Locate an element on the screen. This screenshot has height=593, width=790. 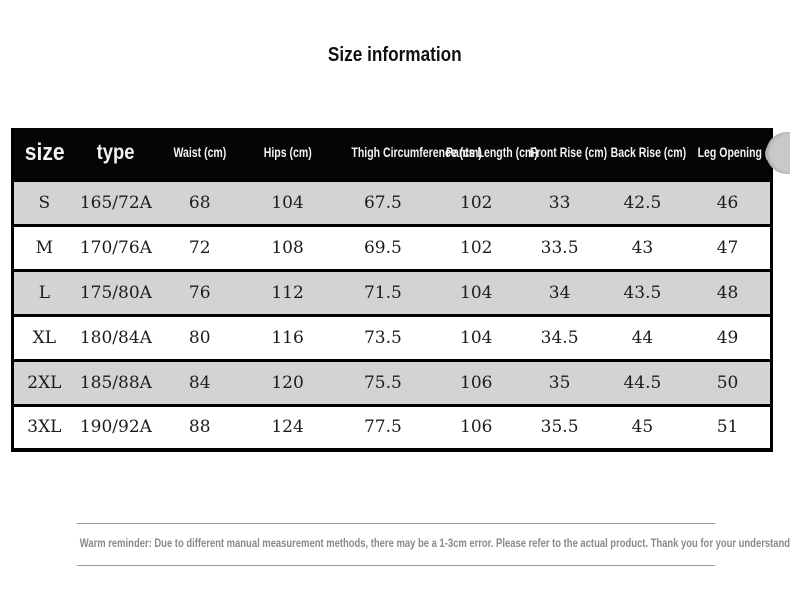
cell-front-rise: 35.5 is located at coordinates (559, 426).